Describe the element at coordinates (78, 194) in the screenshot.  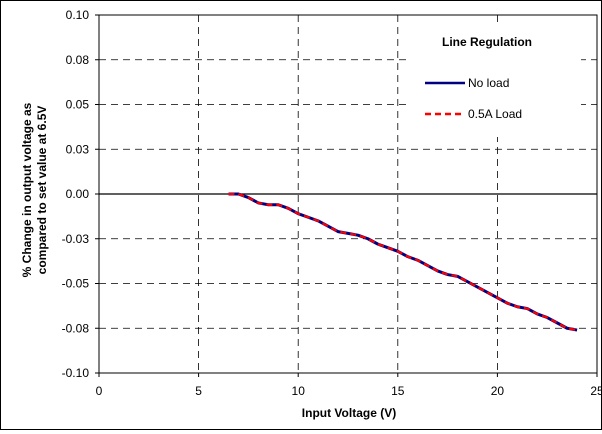
I see `y-tick-label: 0.00` at that location.